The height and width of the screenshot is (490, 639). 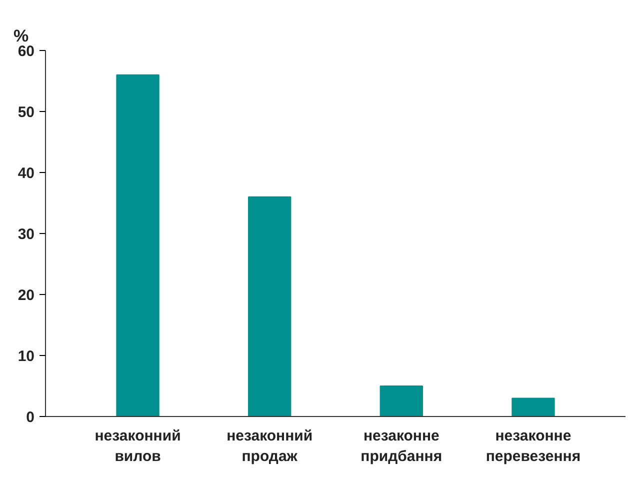 What do you see at coordinates (533, 446) in the screenshot?
I see `x-tick-label: незаконне перевезення` at bounding box center [533, 446].